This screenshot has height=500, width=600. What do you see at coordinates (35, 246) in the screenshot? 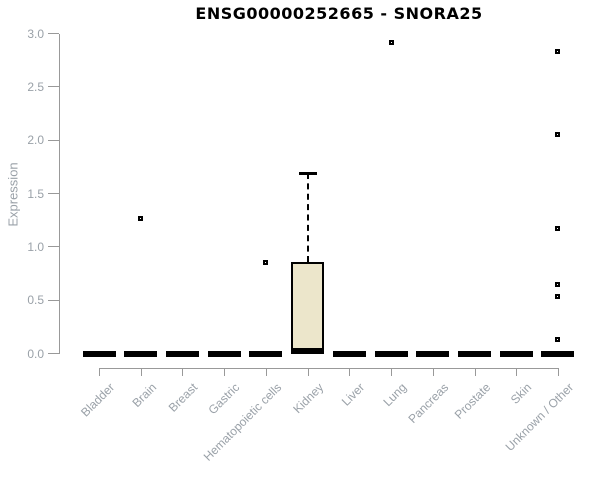
I see `y-tick-label: 1.0` at bounding box center [35, 246].